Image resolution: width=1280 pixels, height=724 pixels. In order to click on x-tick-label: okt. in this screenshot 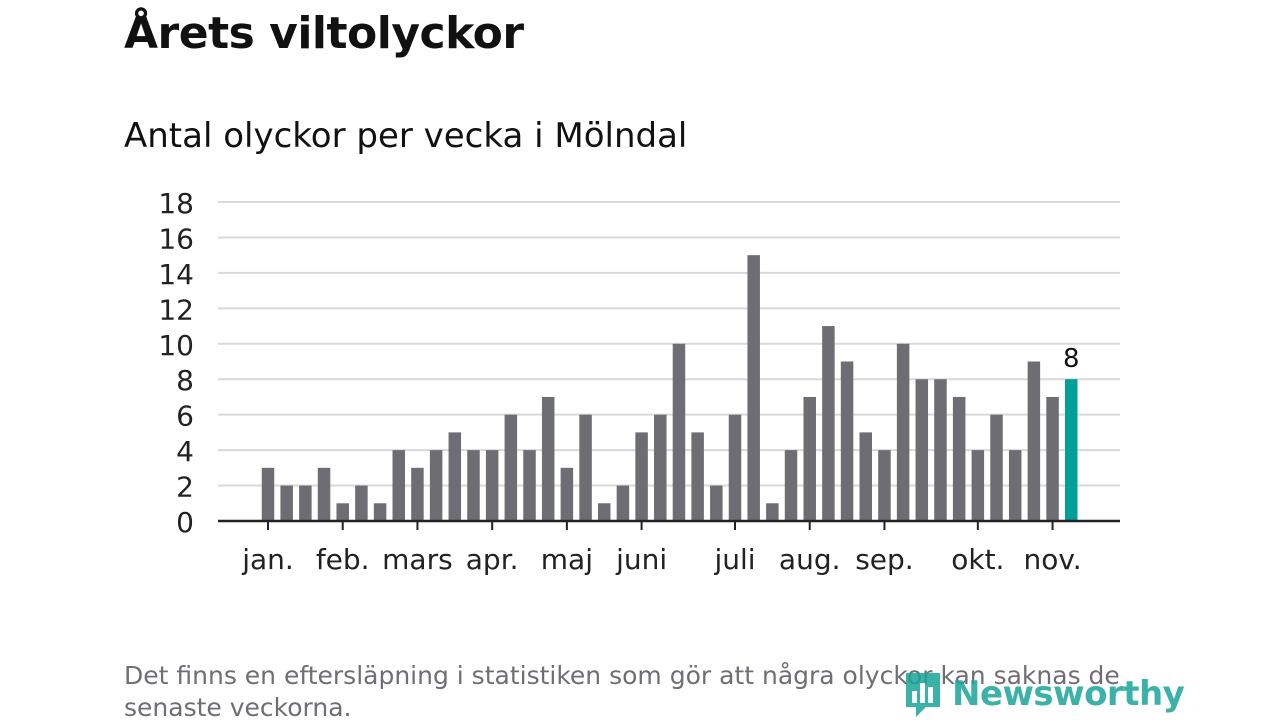, I will do `click(977, 559)`.